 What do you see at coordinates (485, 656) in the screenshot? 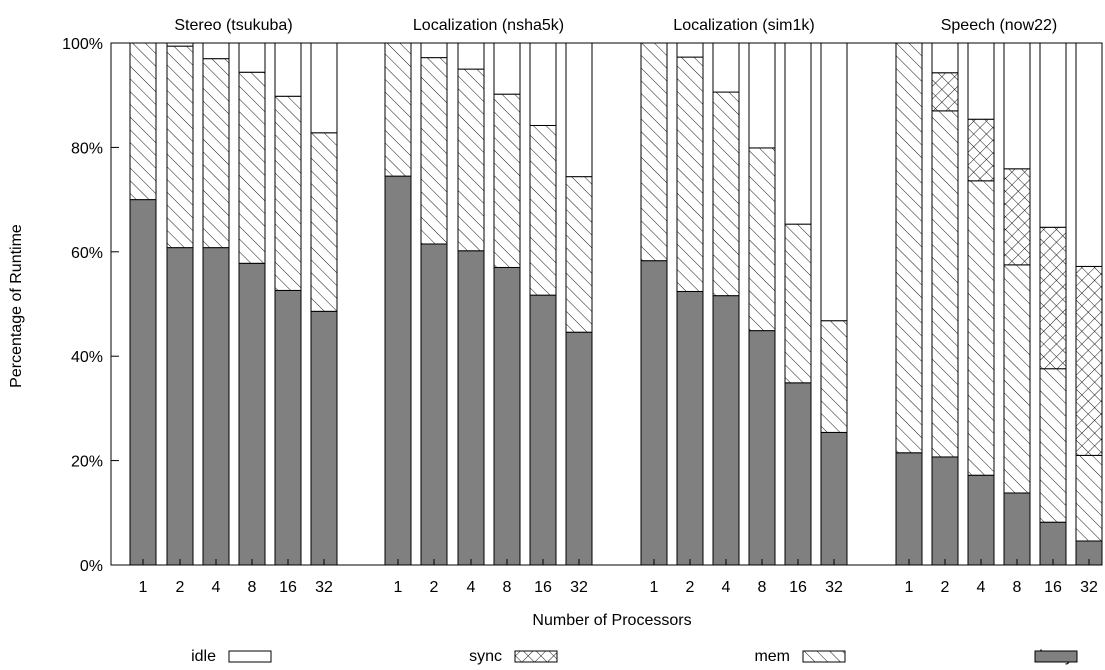
I see `legend-label: sync` at bounding box center [485, 656].